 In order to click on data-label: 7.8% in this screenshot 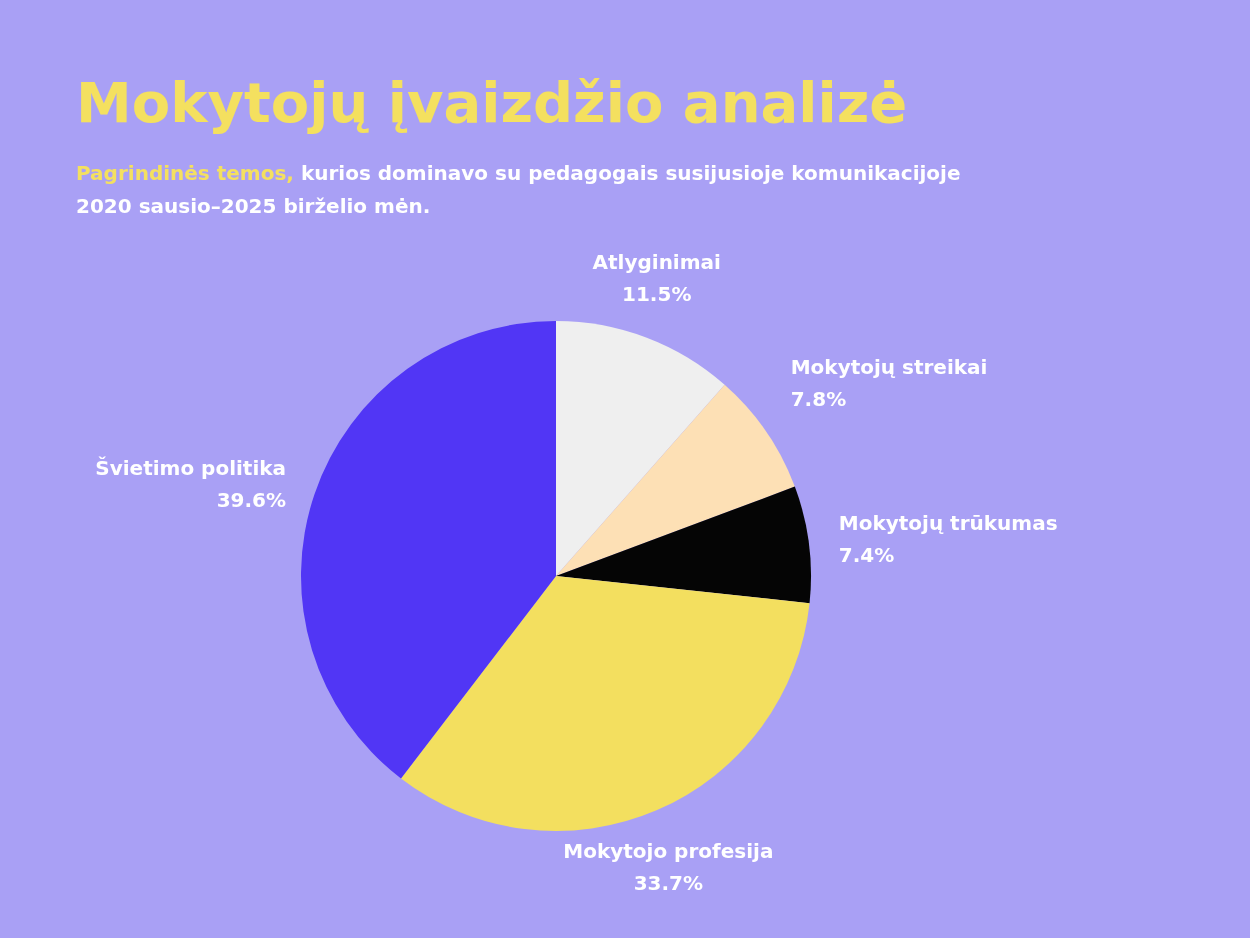, I will do `click(818, 399)`.